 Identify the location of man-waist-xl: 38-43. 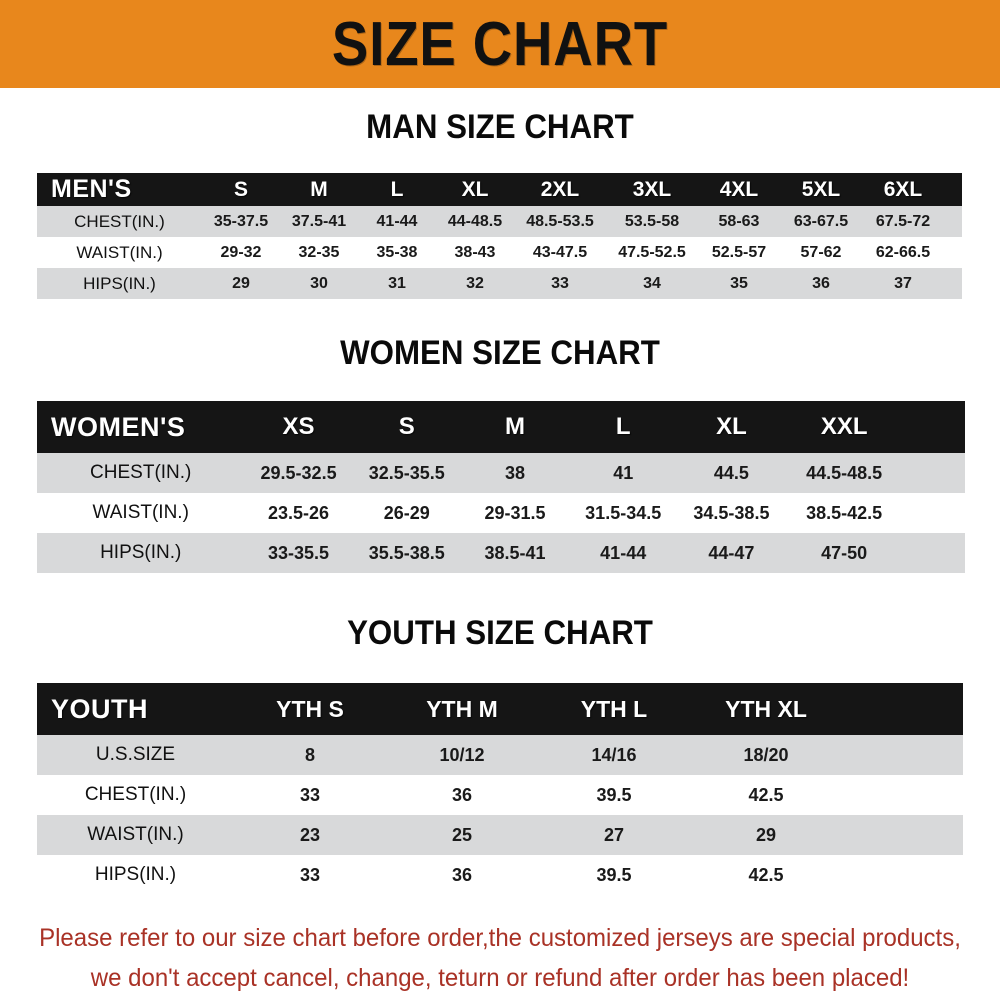
(475, 252).